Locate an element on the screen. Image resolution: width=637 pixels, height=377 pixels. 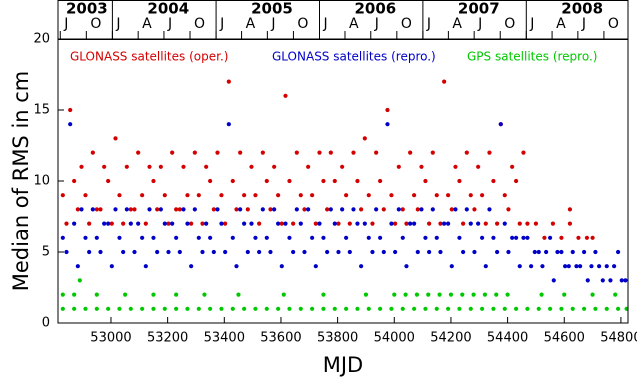
y-axis-title: Median of RMS in cm is located at coordinates (21, 181).